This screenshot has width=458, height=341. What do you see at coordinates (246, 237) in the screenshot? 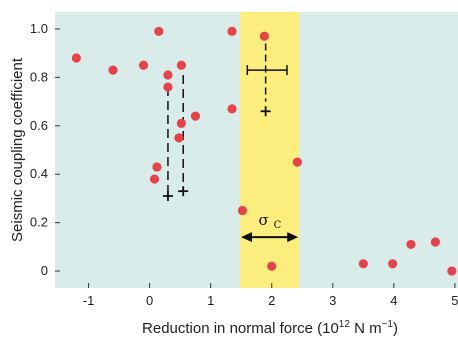
I see `sigma-arrow-head-left` at bounding box center [246, 237].